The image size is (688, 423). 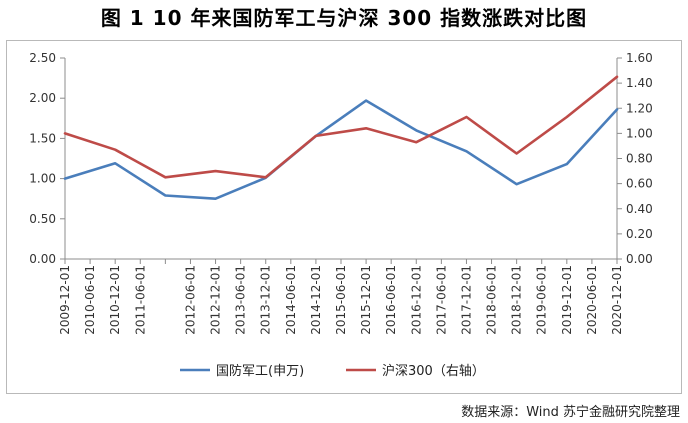 I want to click on x-tick-label: 2016-06-01, so click(x=391, y=300).